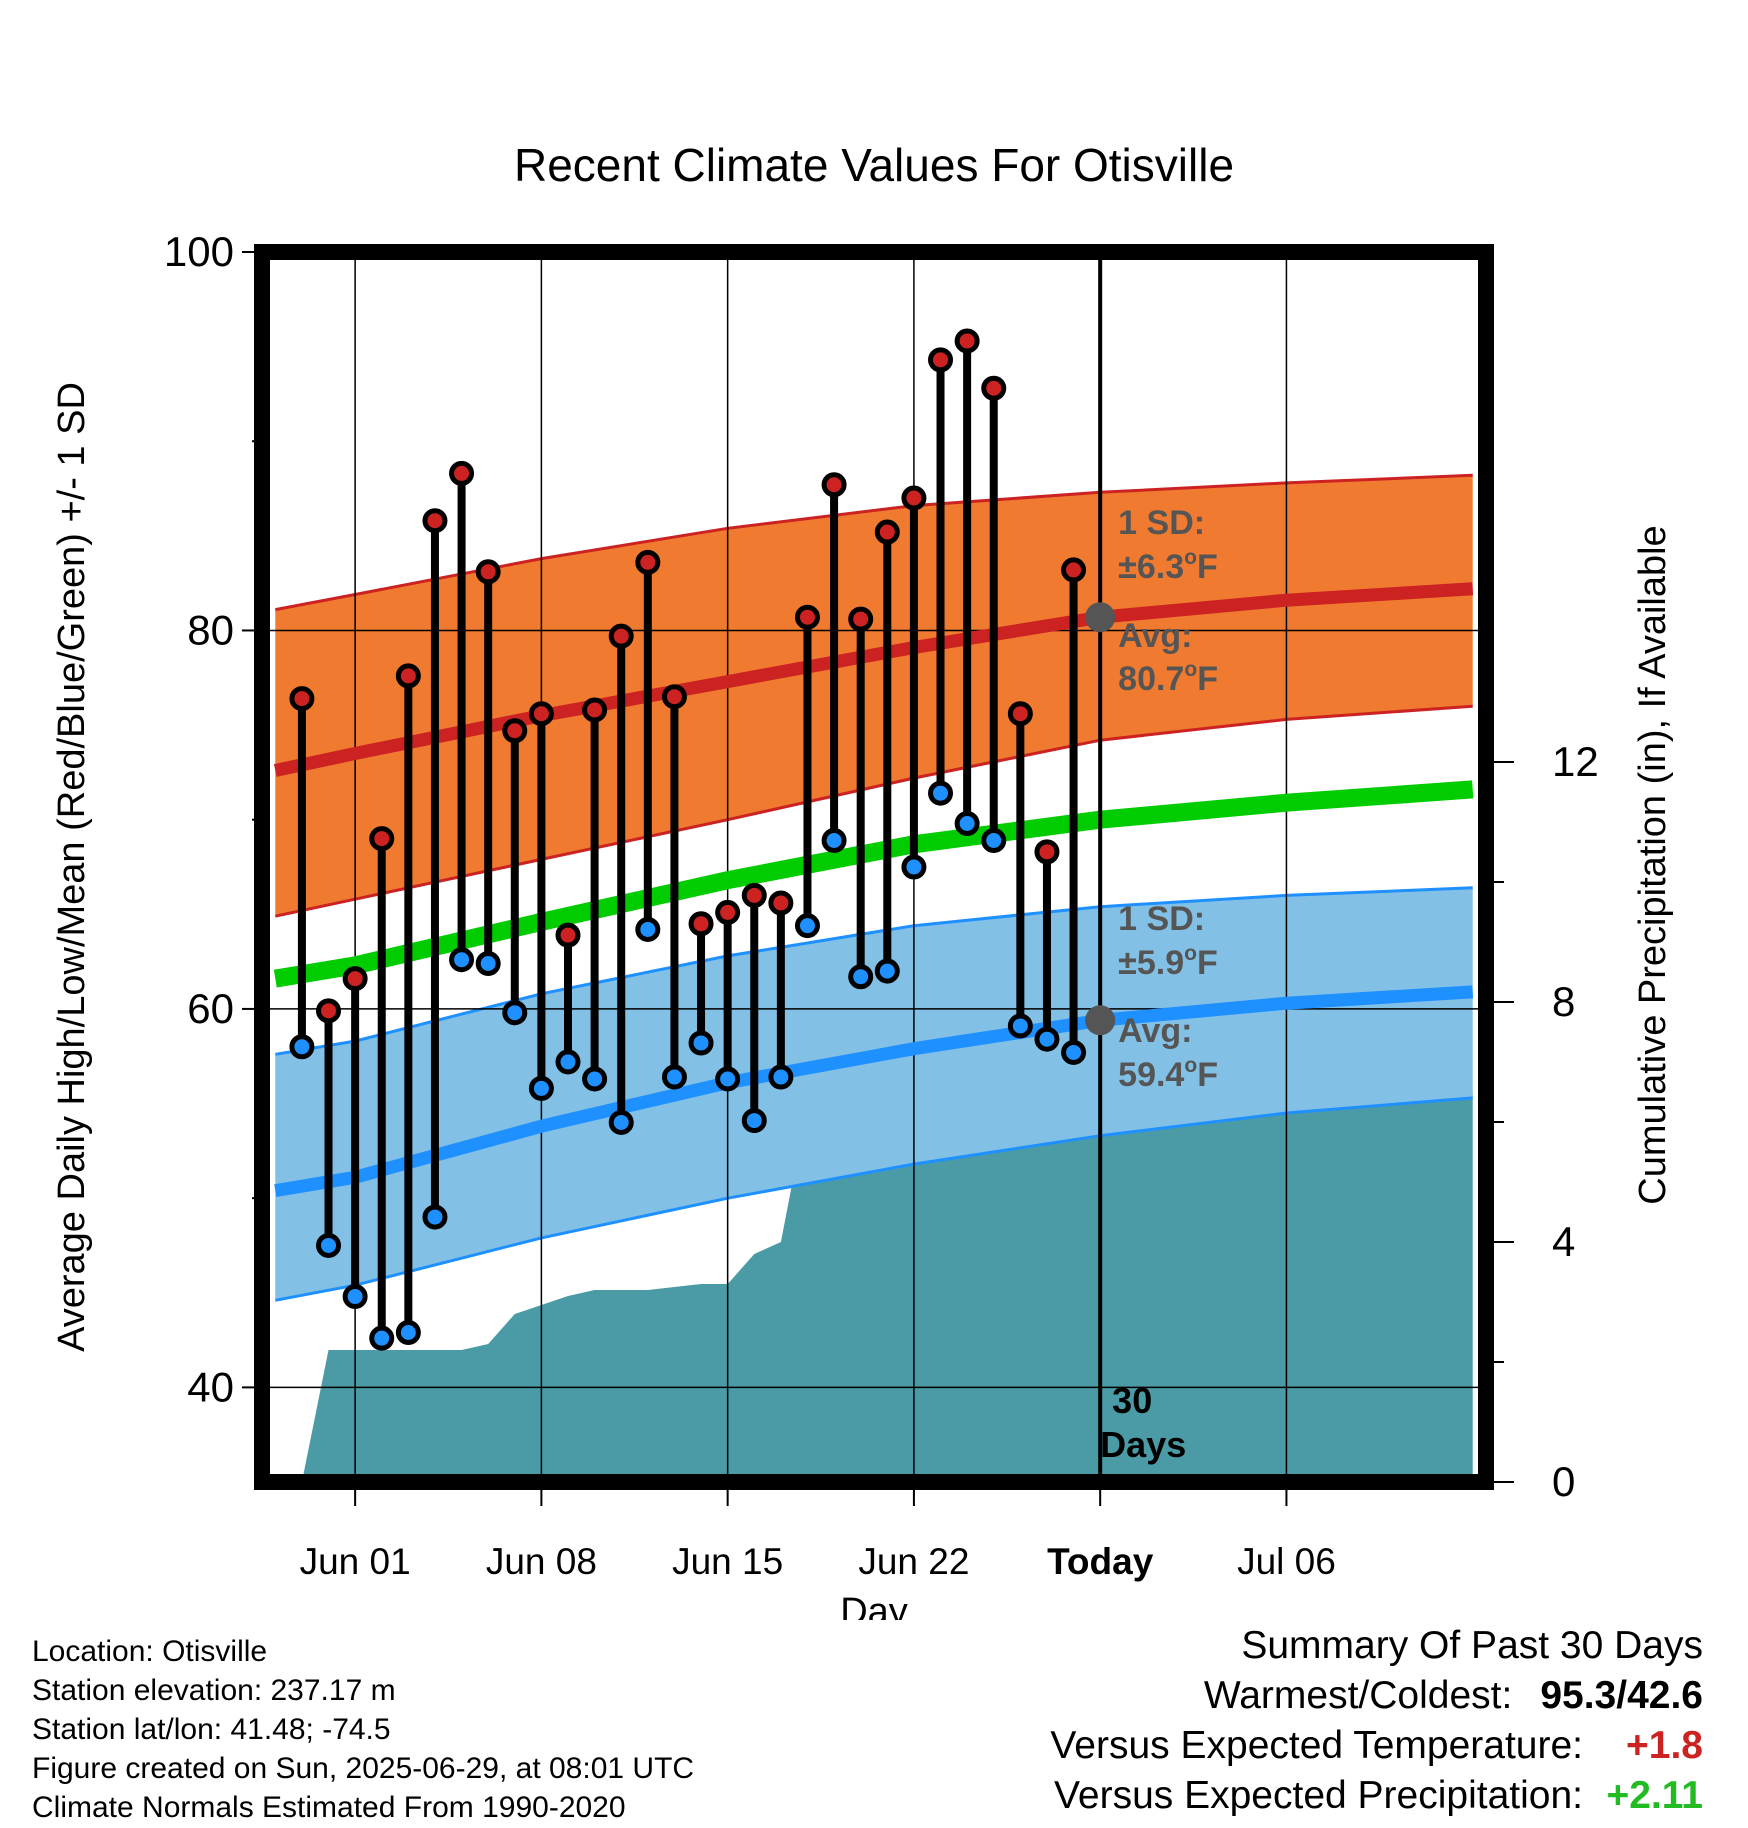 This screenshot has width=1748, height=1828. Describe the element at coordinates (355, 1561) in the screenshot. I see `x-tick-label: Jun 01` at that location.